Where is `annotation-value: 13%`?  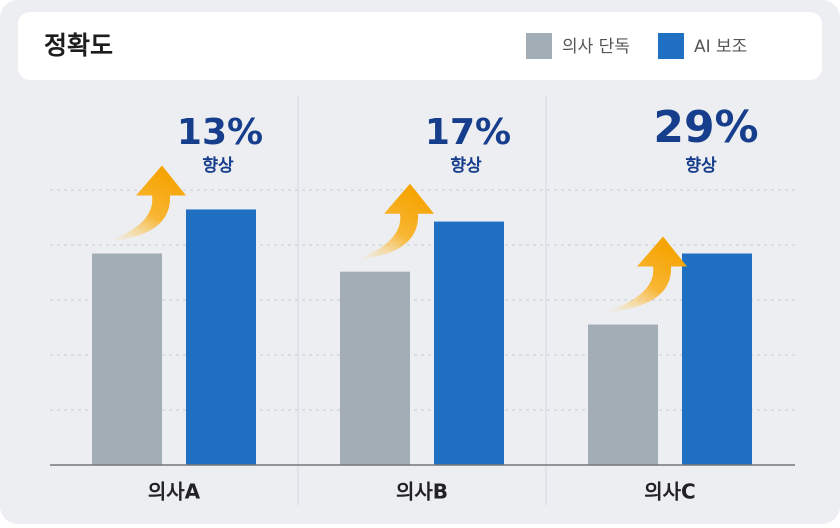
annotation-value: 13% is located at coordinates (220, 132).